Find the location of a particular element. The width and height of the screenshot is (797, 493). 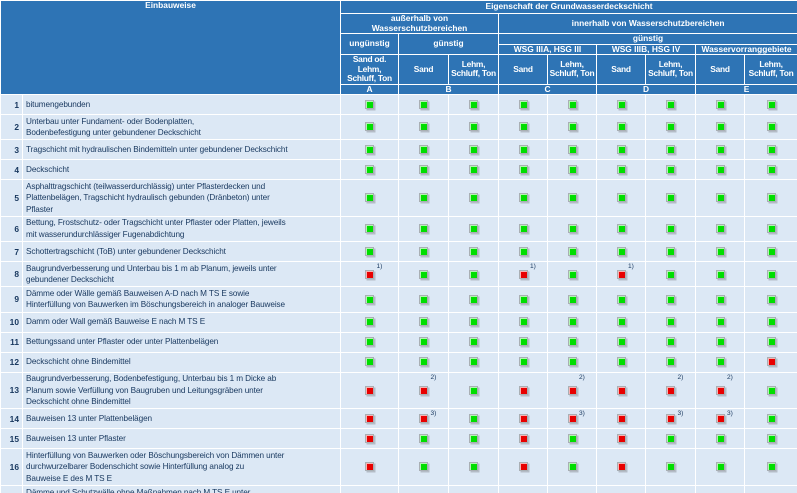

status-cell: 3) is located at coordinates (671, 419).